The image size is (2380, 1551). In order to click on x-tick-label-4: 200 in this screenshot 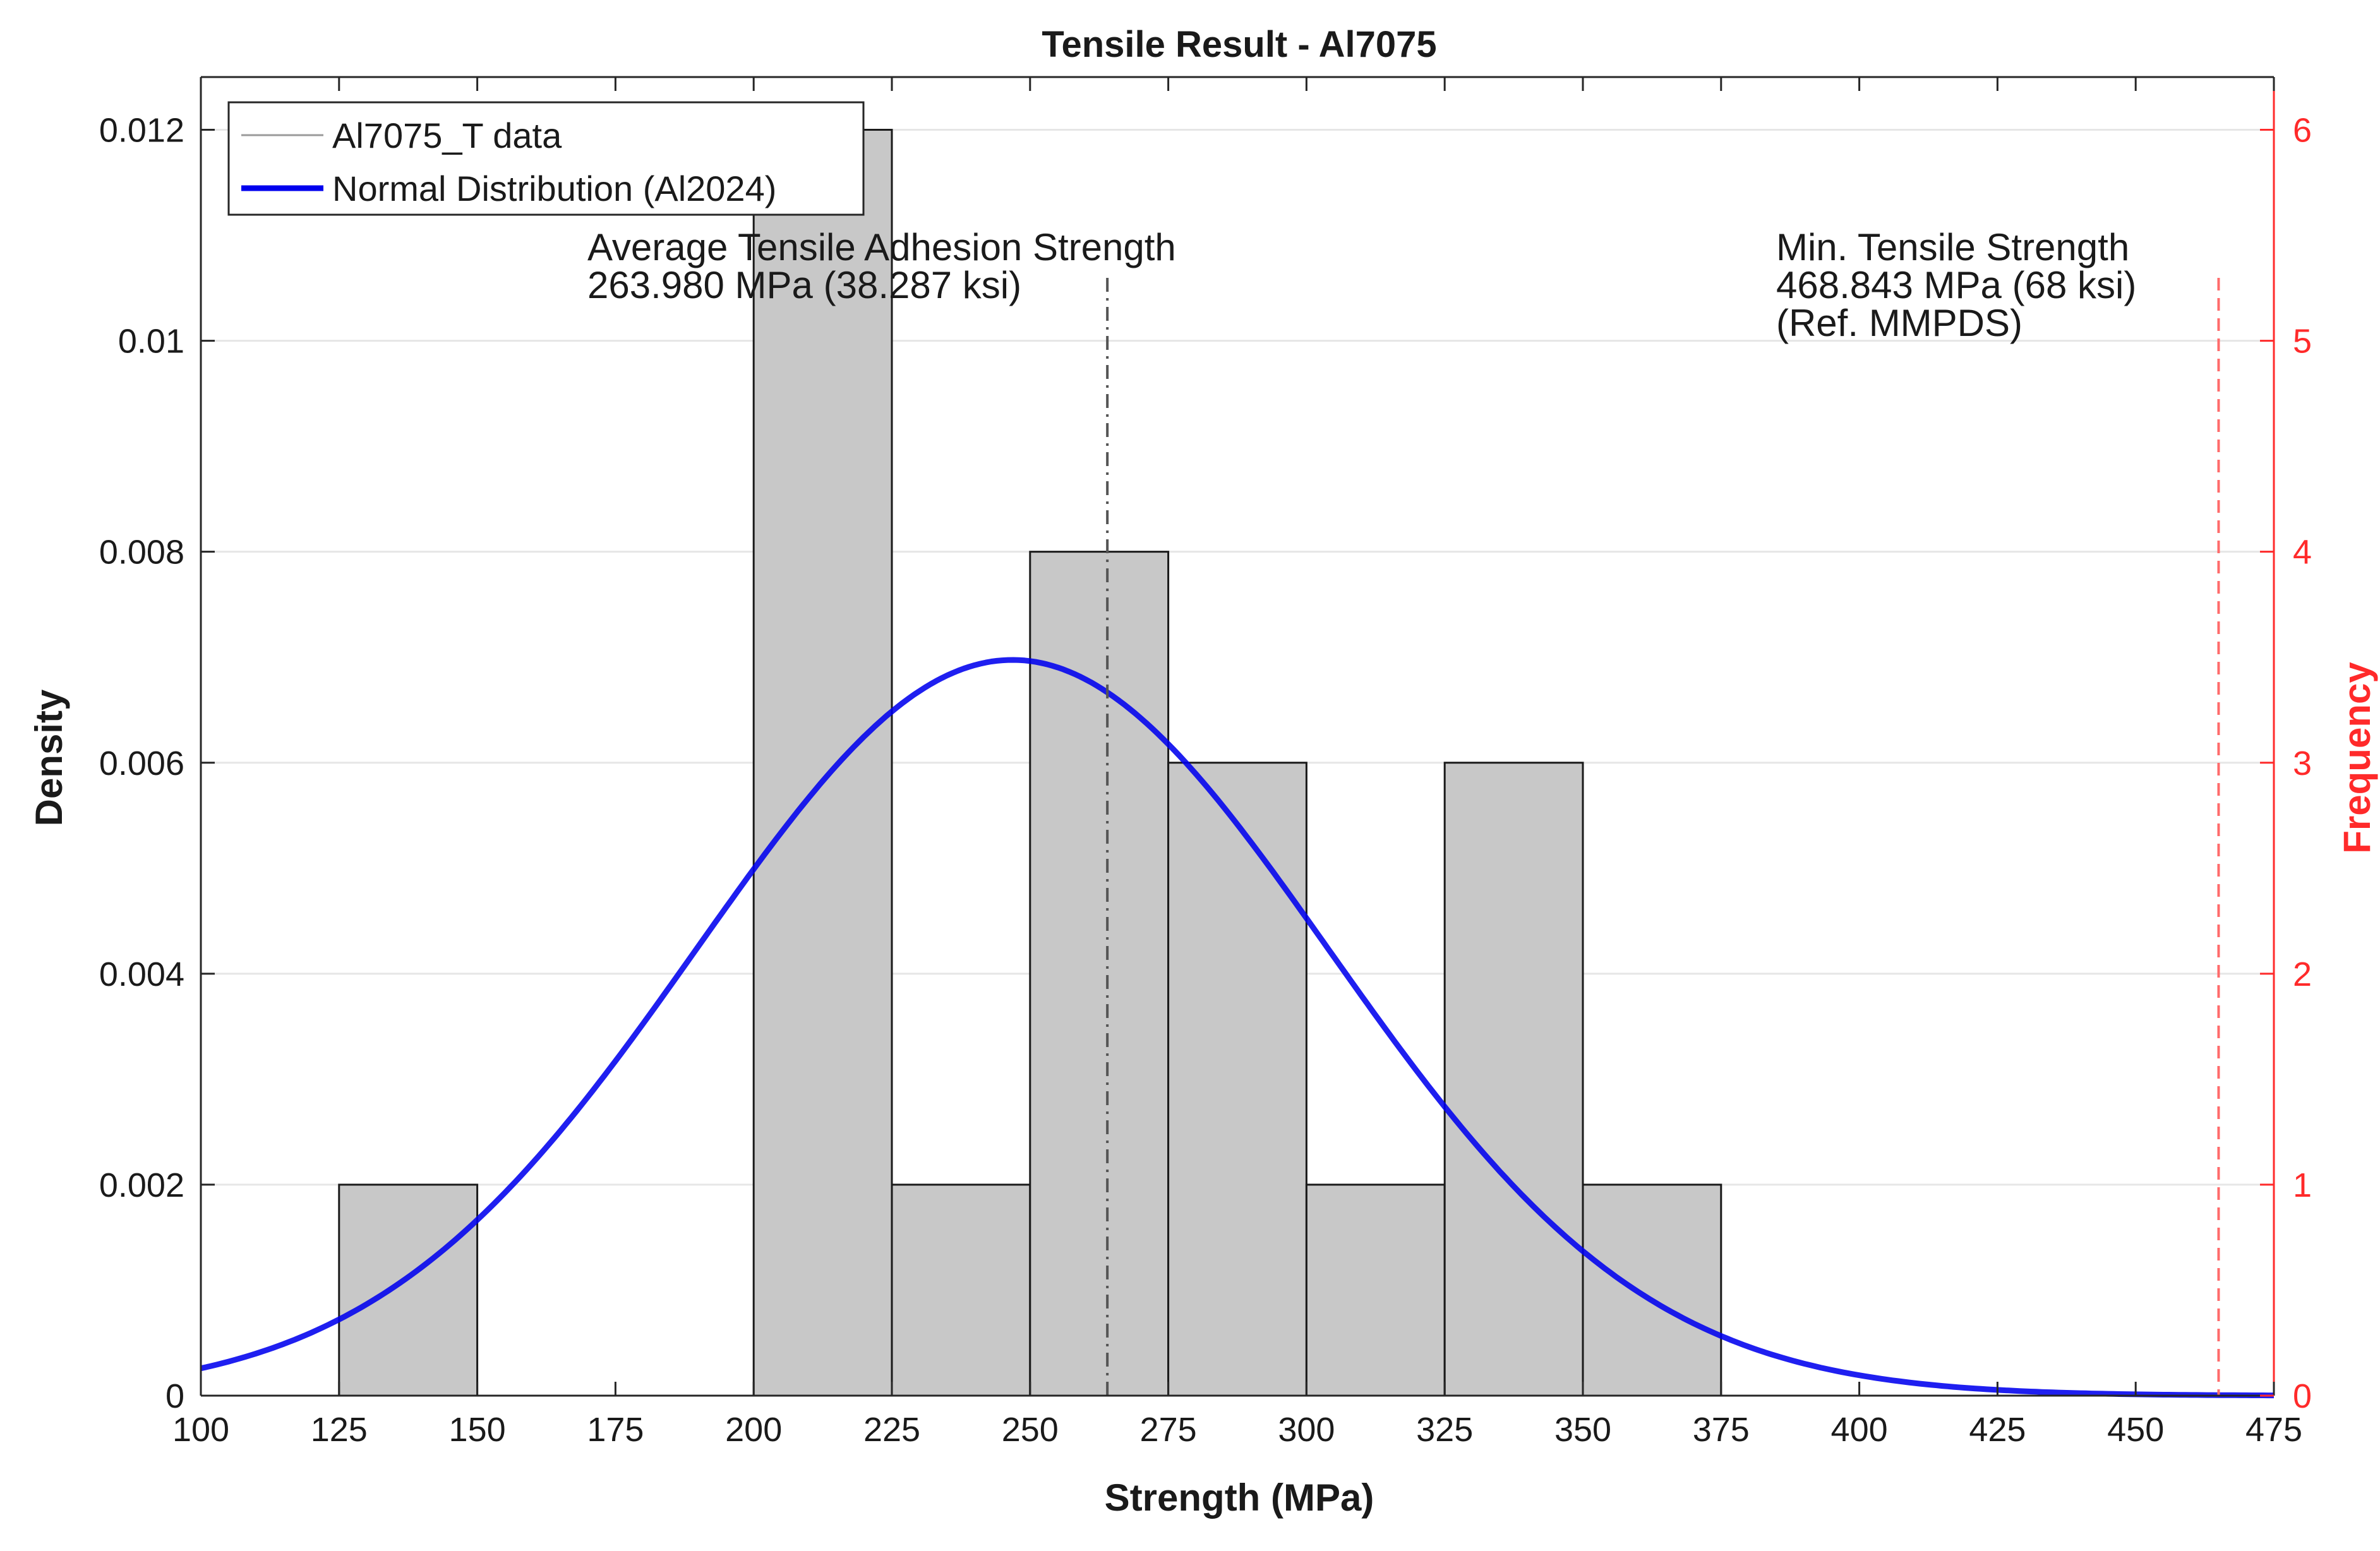, I will do `click(753, 1430)`.